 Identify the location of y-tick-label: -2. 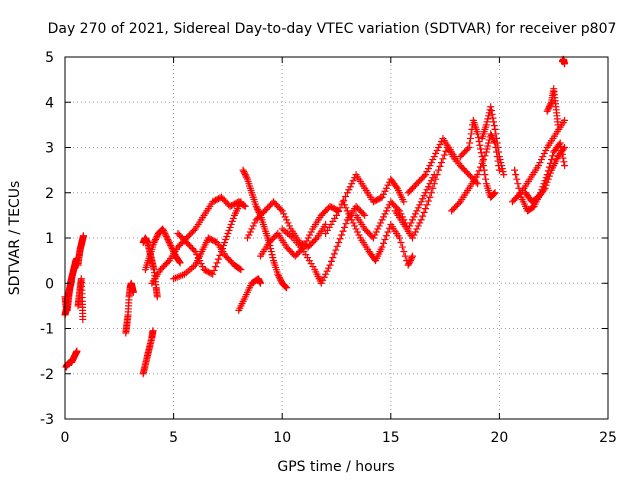
(47, 375).